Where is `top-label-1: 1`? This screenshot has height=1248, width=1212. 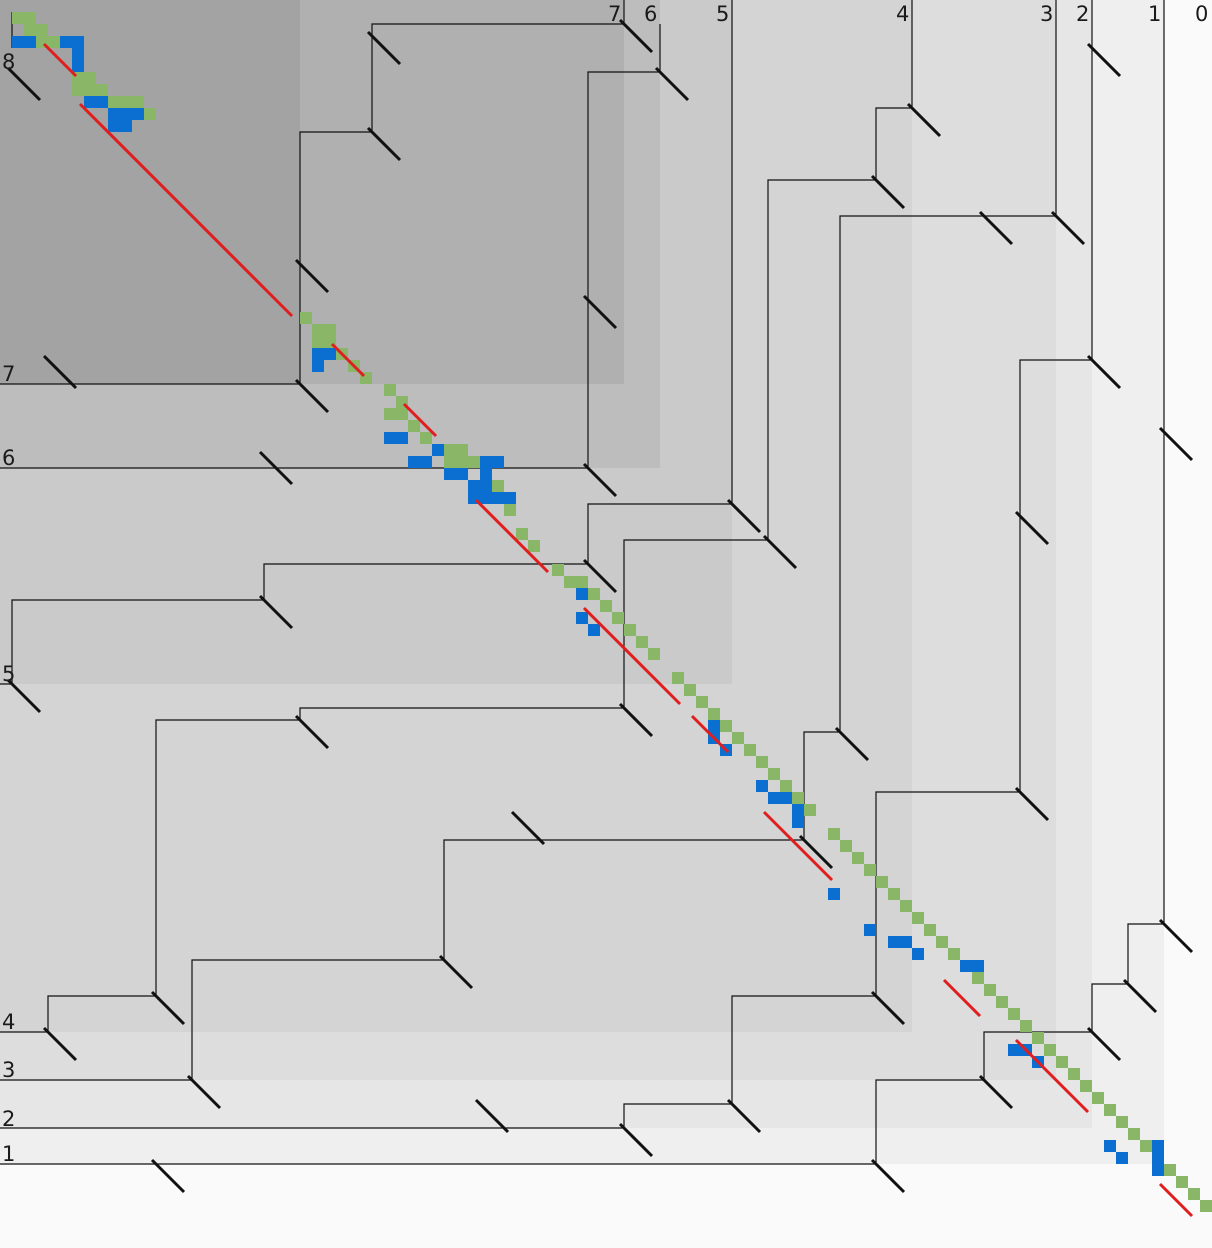 top-label-1: 1 is located at coordinates (1154, 14).